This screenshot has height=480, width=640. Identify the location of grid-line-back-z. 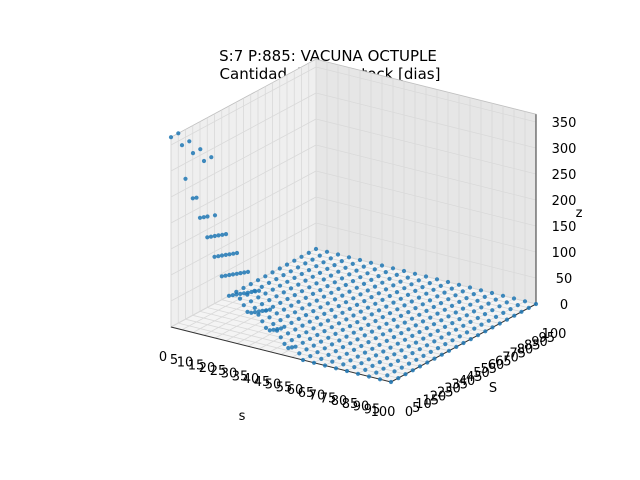
(426, 224).